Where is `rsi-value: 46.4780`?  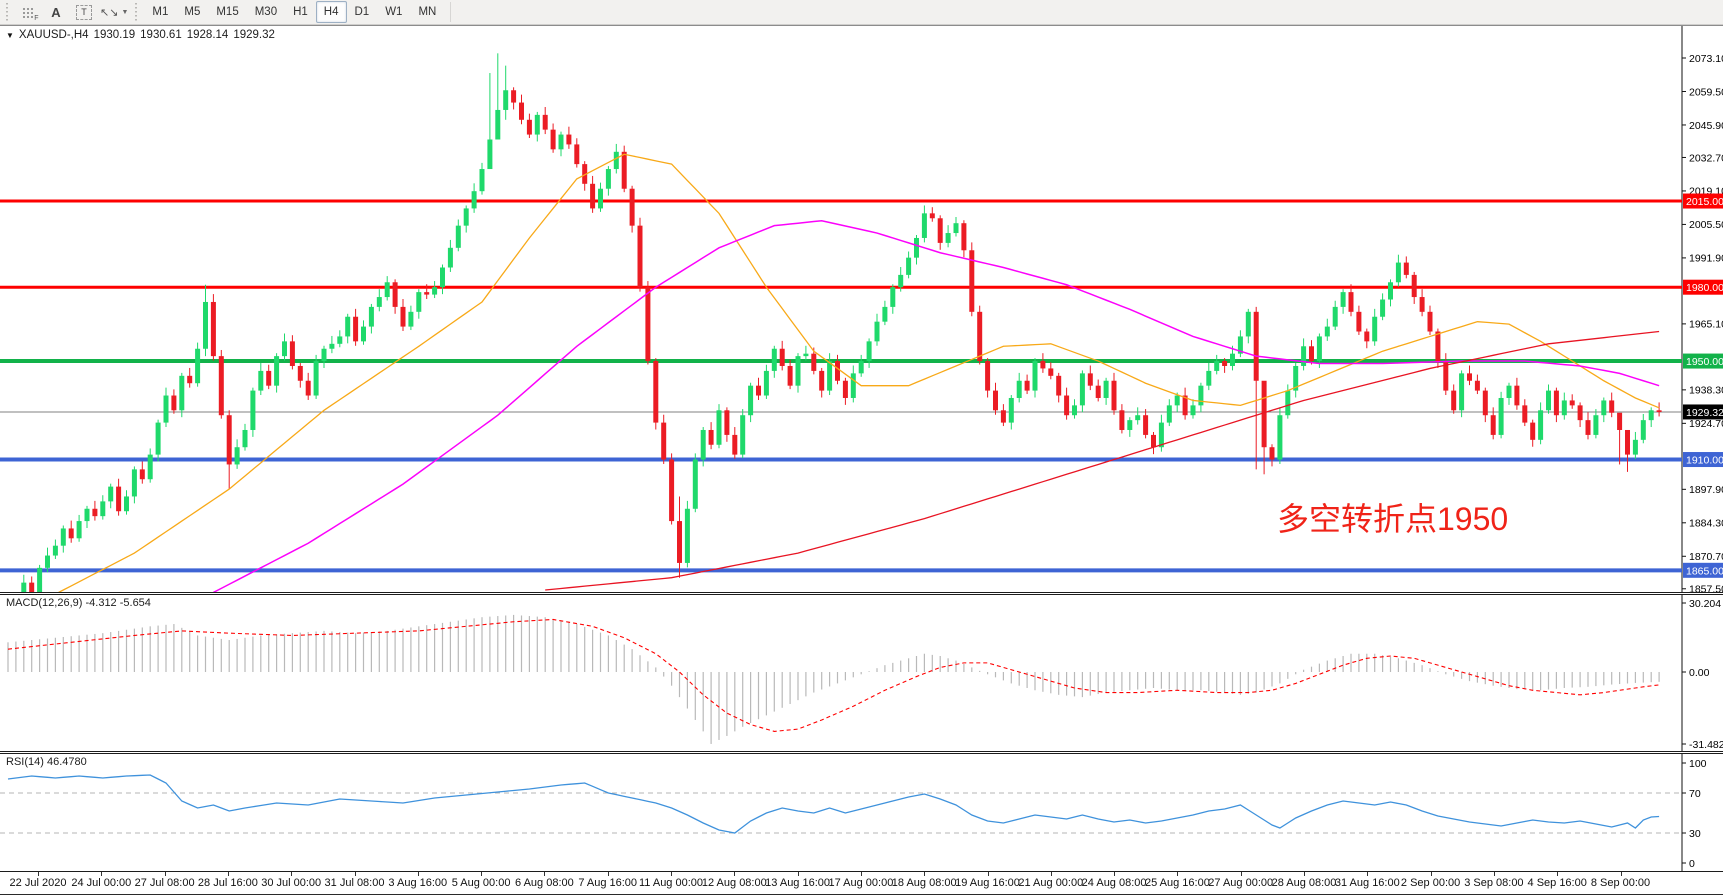
rsi-value: 46.4780 is located at coordinates (66, 762).